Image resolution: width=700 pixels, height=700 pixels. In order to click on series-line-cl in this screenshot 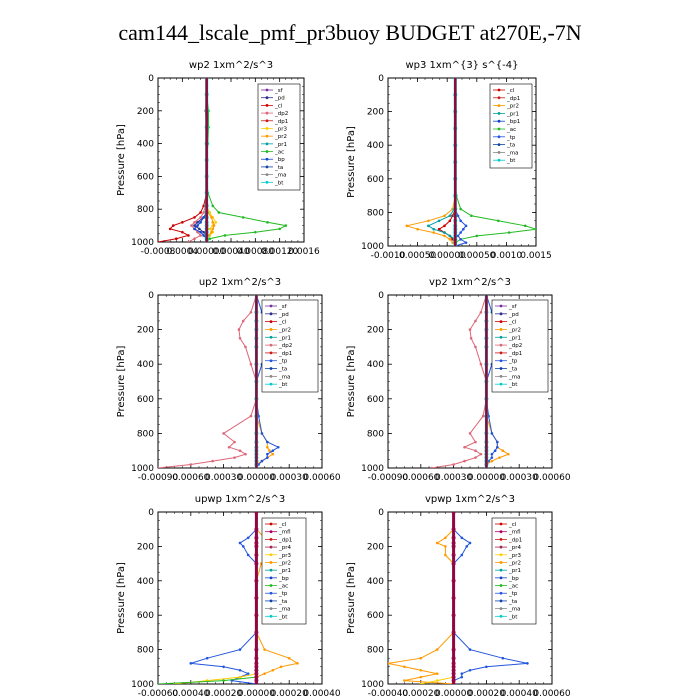, I will do `click(447, 162)`.